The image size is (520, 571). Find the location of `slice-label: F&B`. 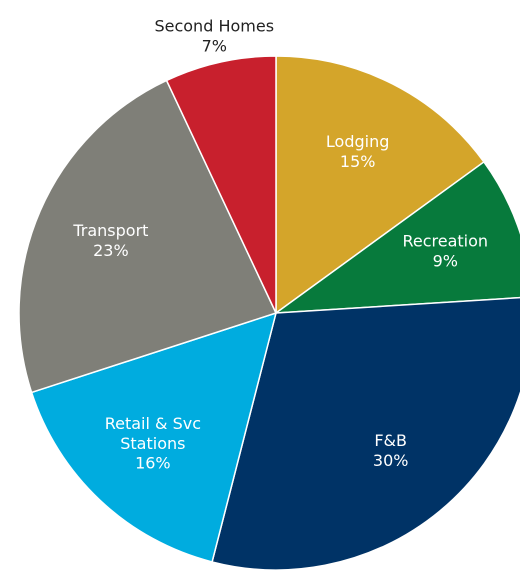

slice-label: F&B is located at coordinates (390, 440).